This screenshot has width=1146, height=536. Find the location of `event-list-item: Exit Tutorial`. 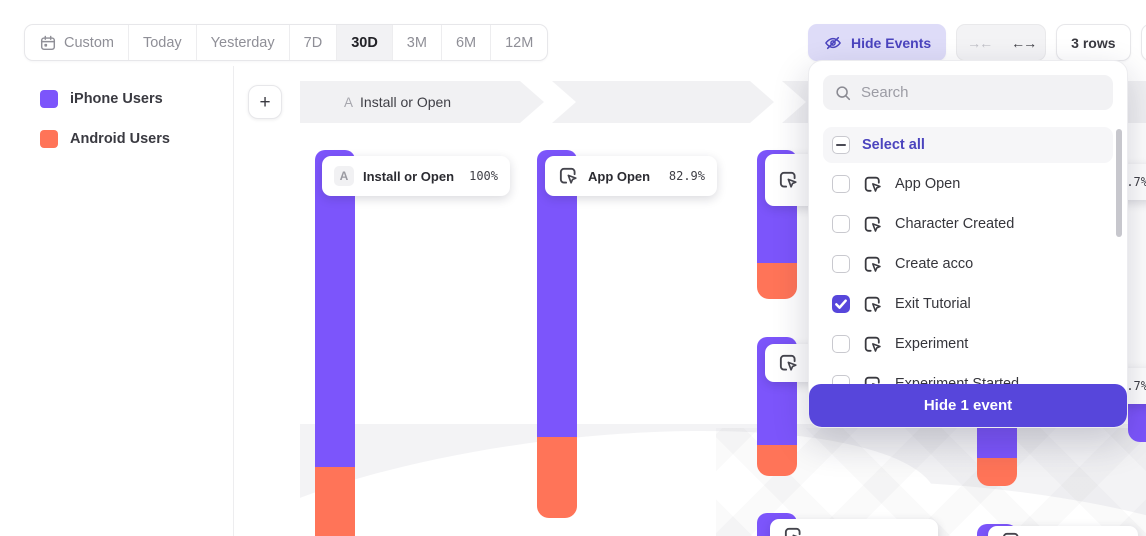

event-list-item: Exit Tutorial is located at coordinates (968, 304).